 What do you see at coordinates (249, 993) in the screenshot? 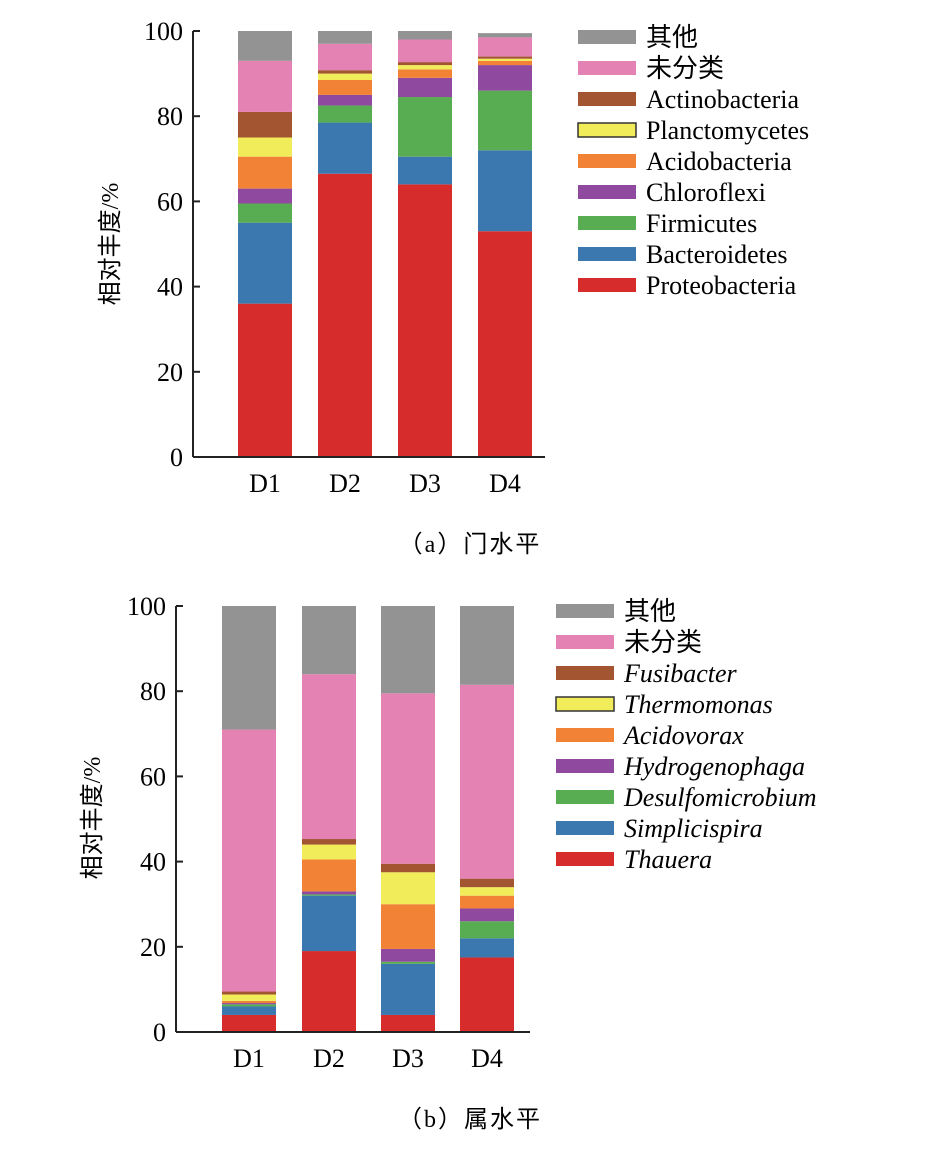
I see `chart2-bar-D1-s7` at bounding box center [249, 993].